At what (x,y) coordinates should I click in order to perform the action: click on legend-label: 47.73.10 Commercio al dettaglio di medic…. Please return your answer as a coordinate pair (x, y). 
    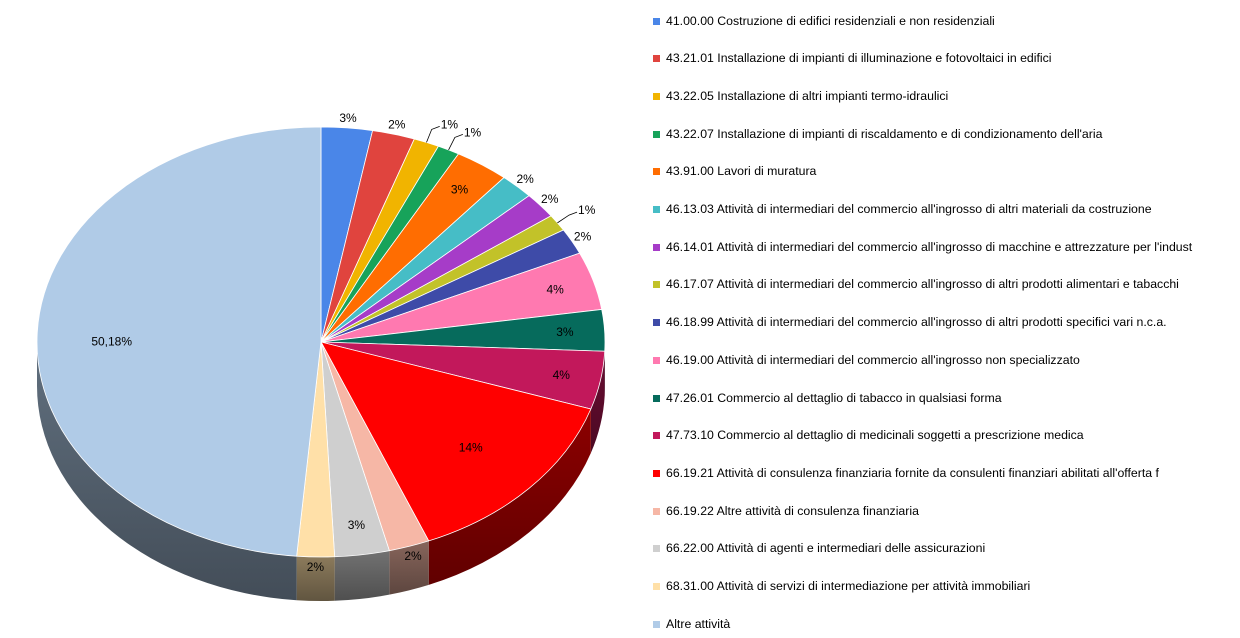
    Looking at the image, I should click on (875, 435).